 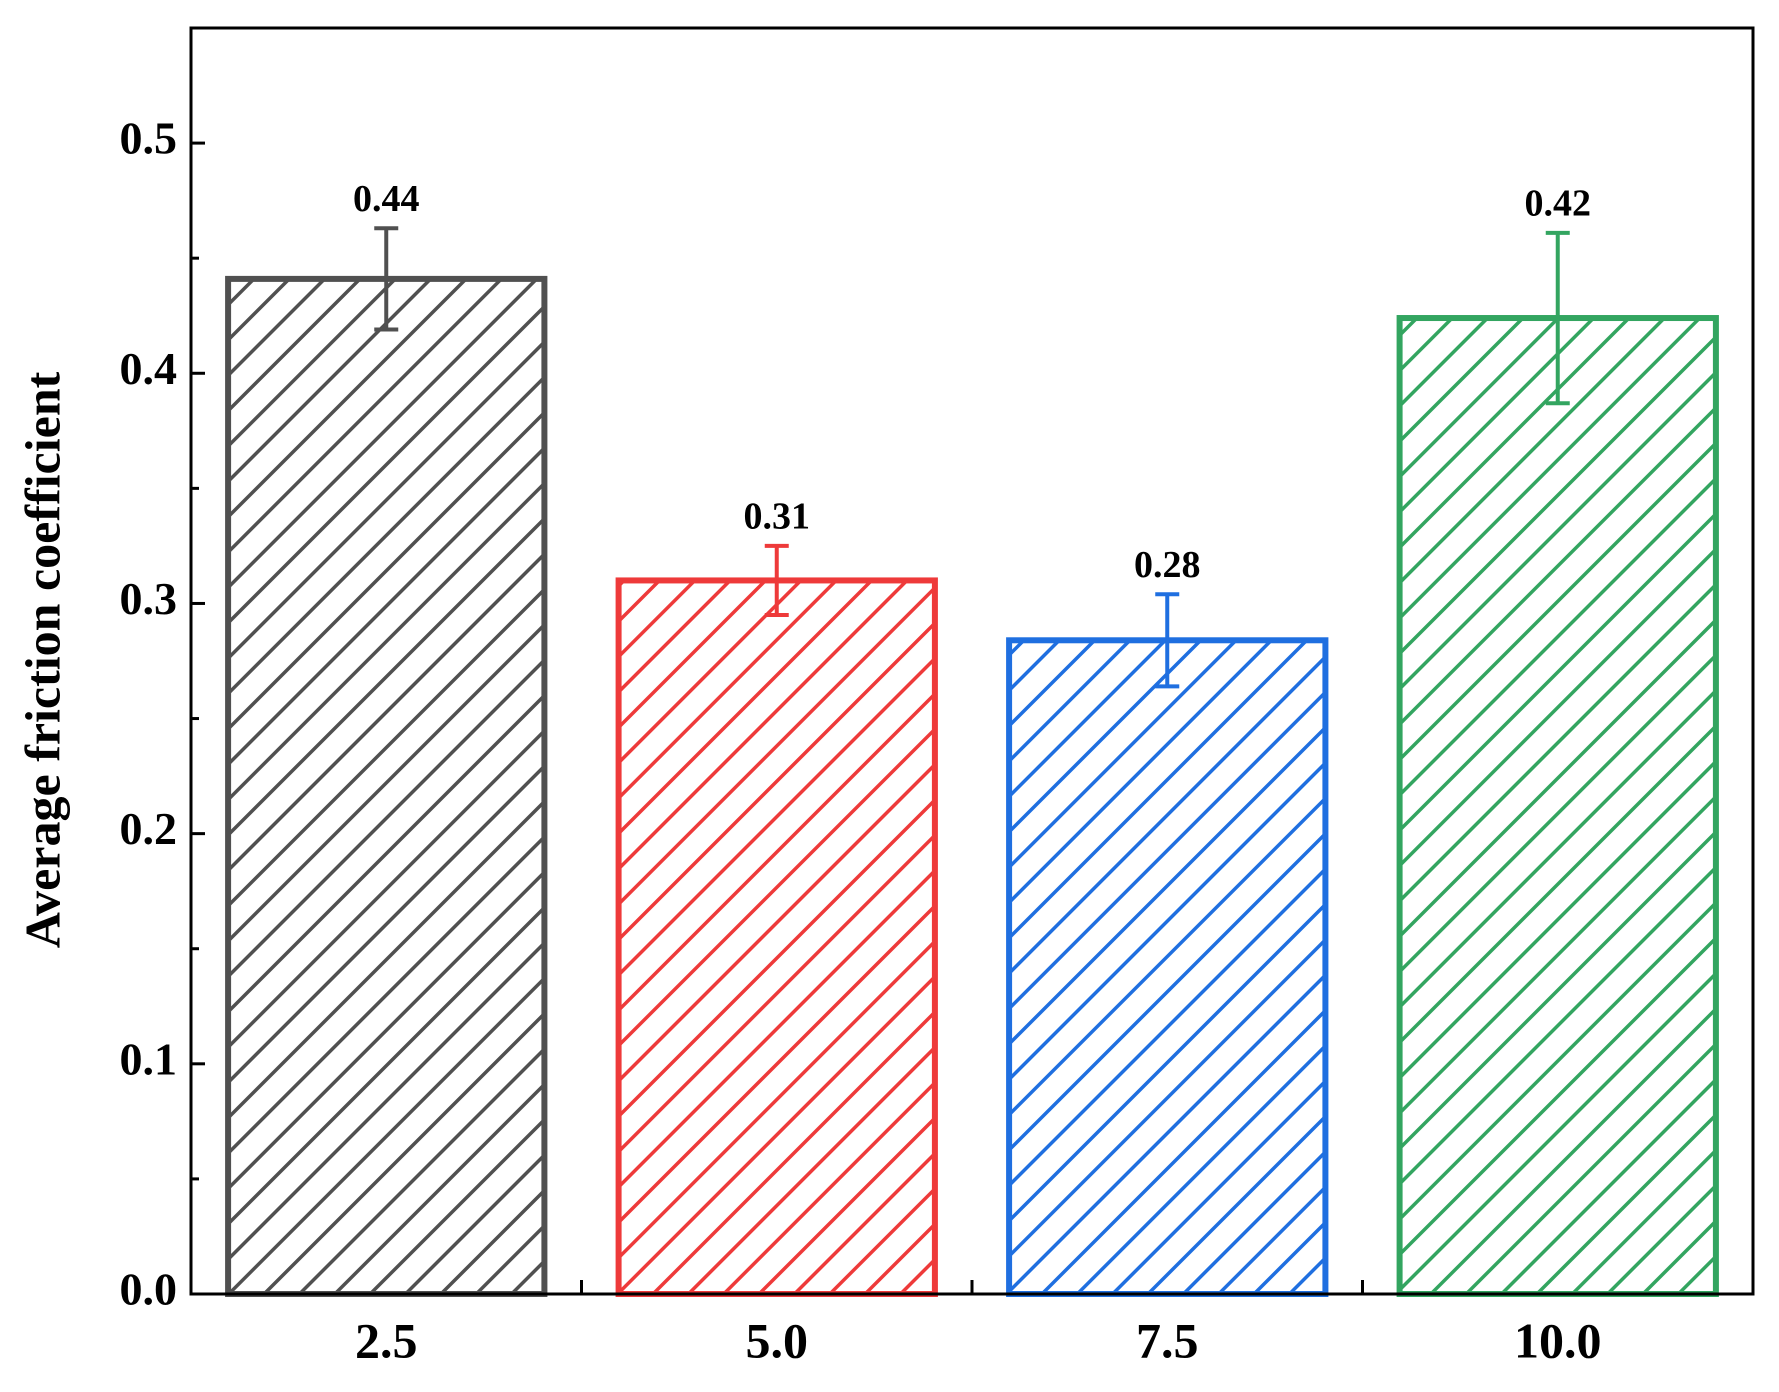 I want to click on value-label: 0.31, so click(x=777, y=517).